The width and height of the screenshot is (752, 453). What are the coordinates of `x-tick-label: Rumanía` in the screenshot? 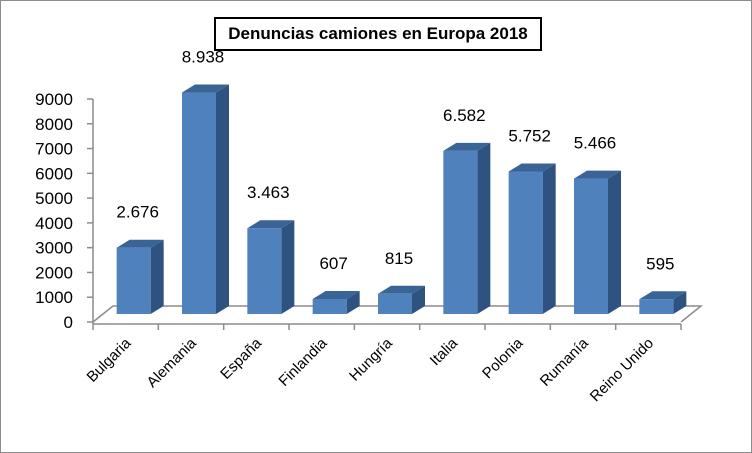 It's located at (565, 362).